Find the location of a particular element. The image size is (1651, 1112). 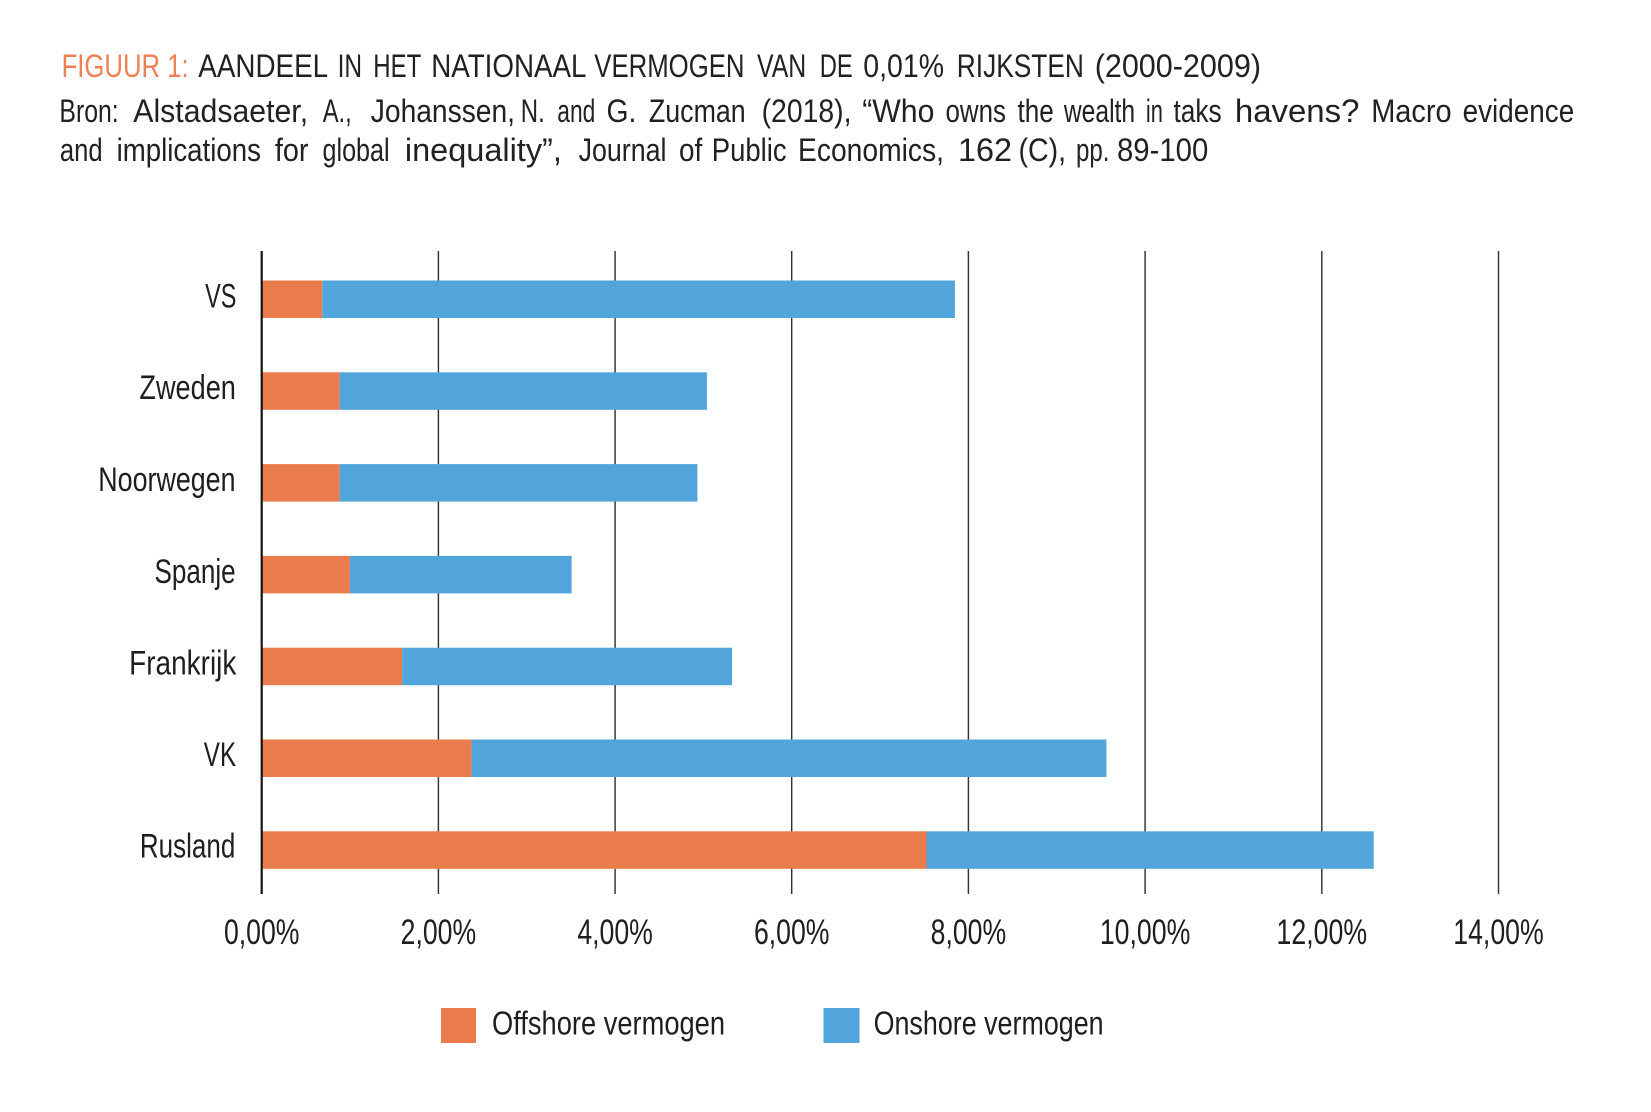

svg-text: 10,00% is located at coordinates (1145, 932).